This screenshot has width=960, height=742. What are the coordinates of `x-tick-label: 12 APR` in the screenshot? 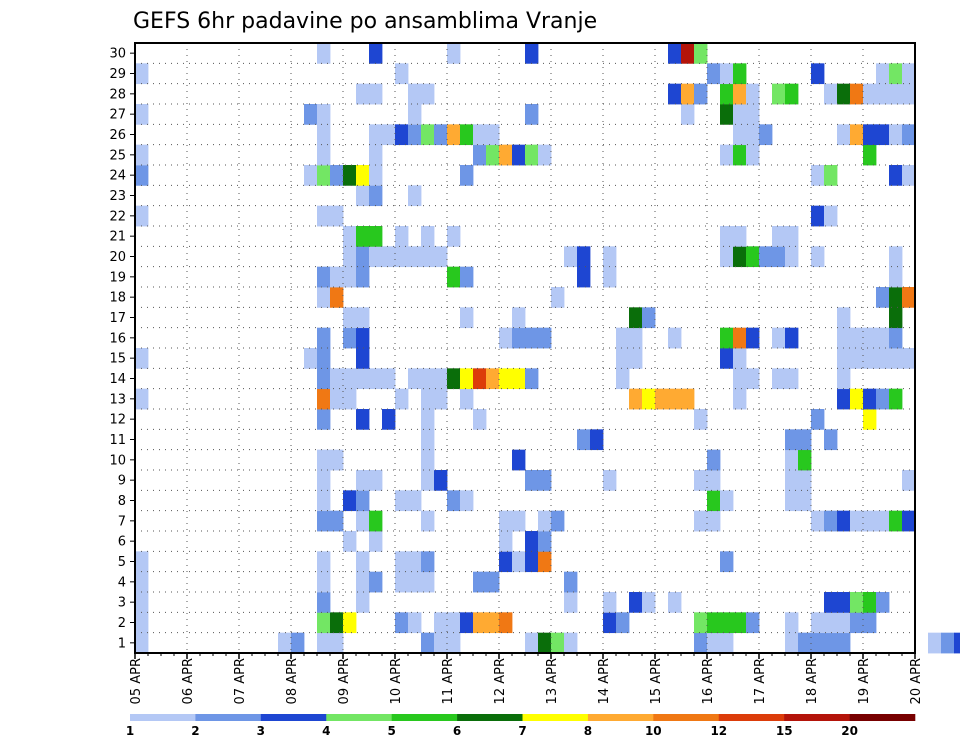 It's located at (500, 681).